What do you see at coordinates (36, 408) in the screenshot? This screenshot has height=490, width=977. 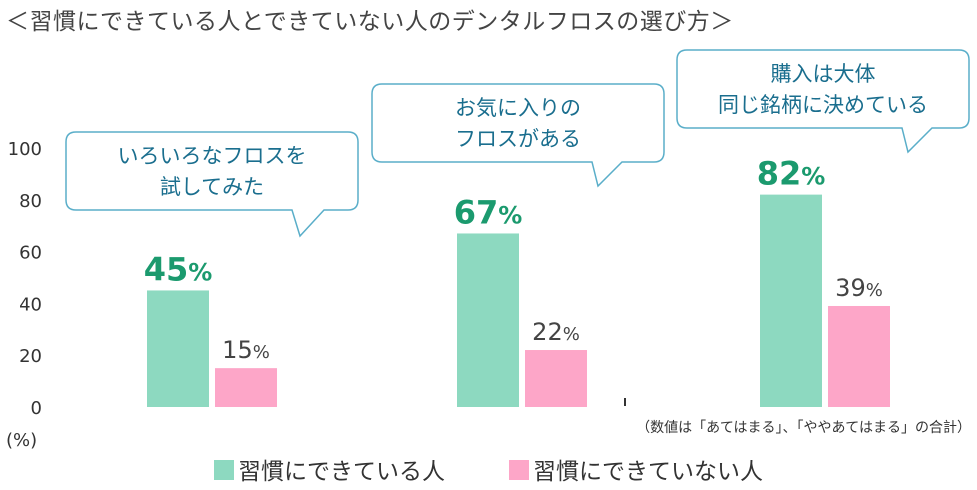 I see `y-tick-label: 0` at bounding box center [36, 408].